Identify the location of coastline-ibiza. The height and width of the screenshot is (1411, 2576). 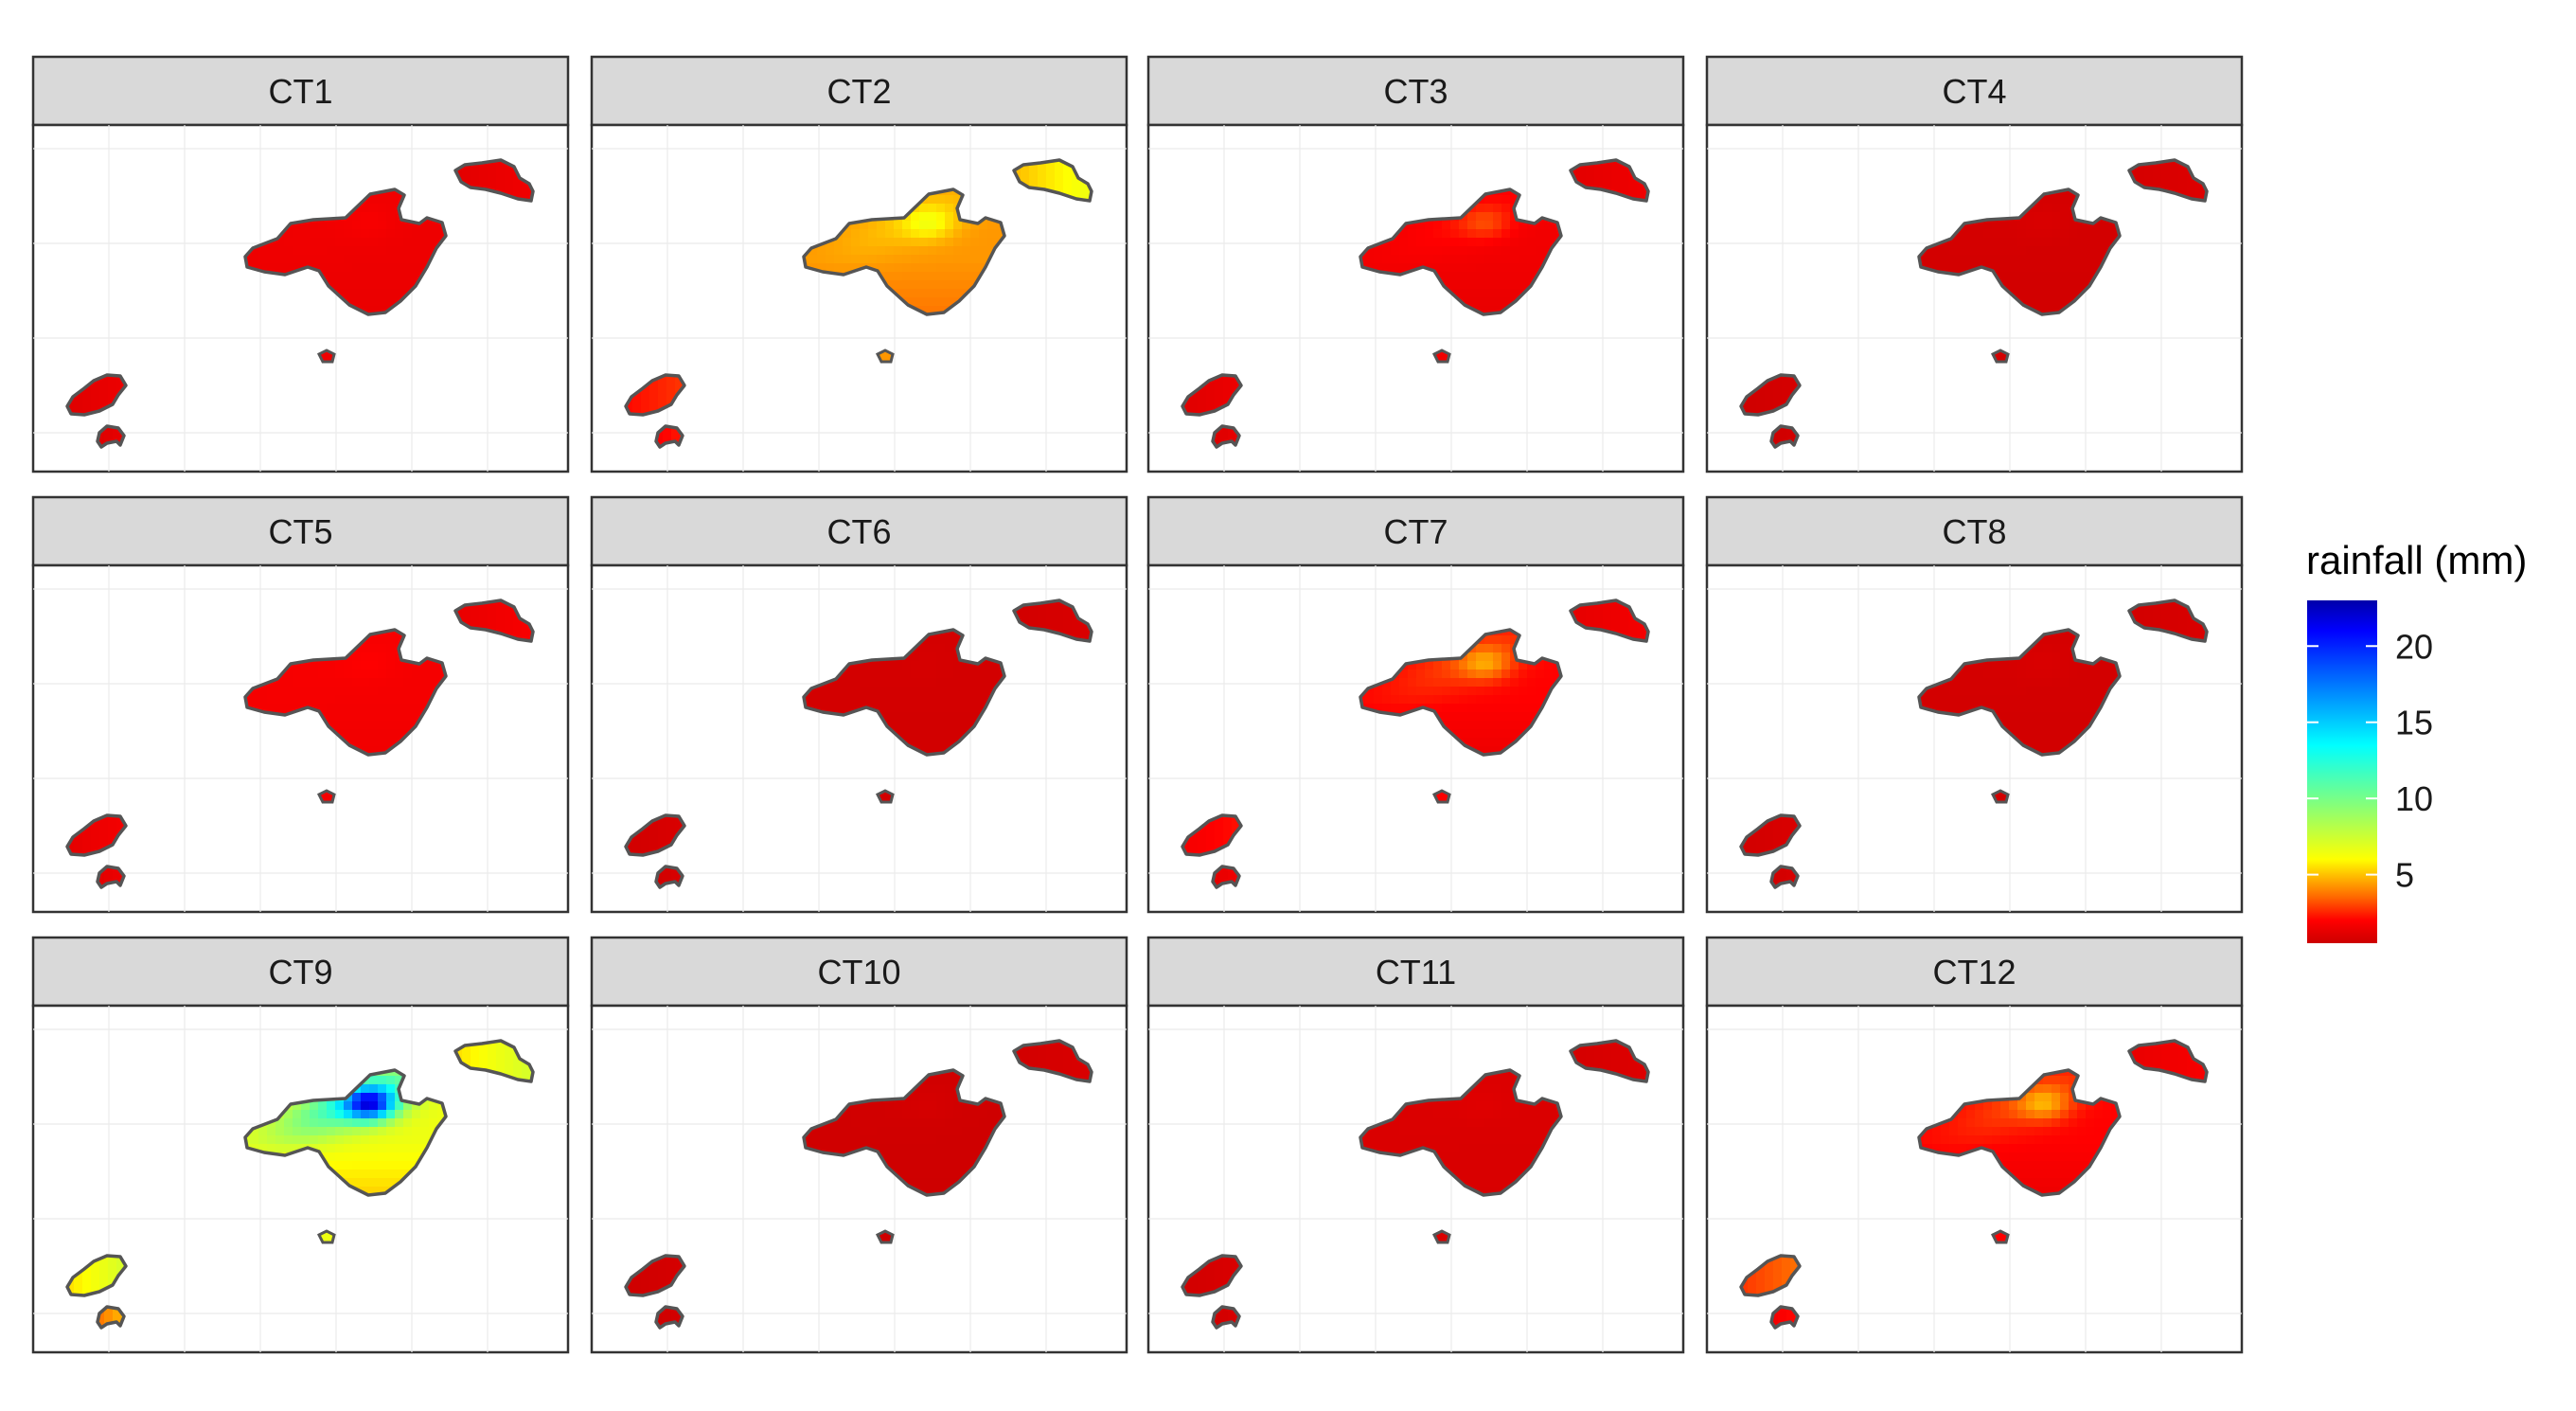
(97, 1275).